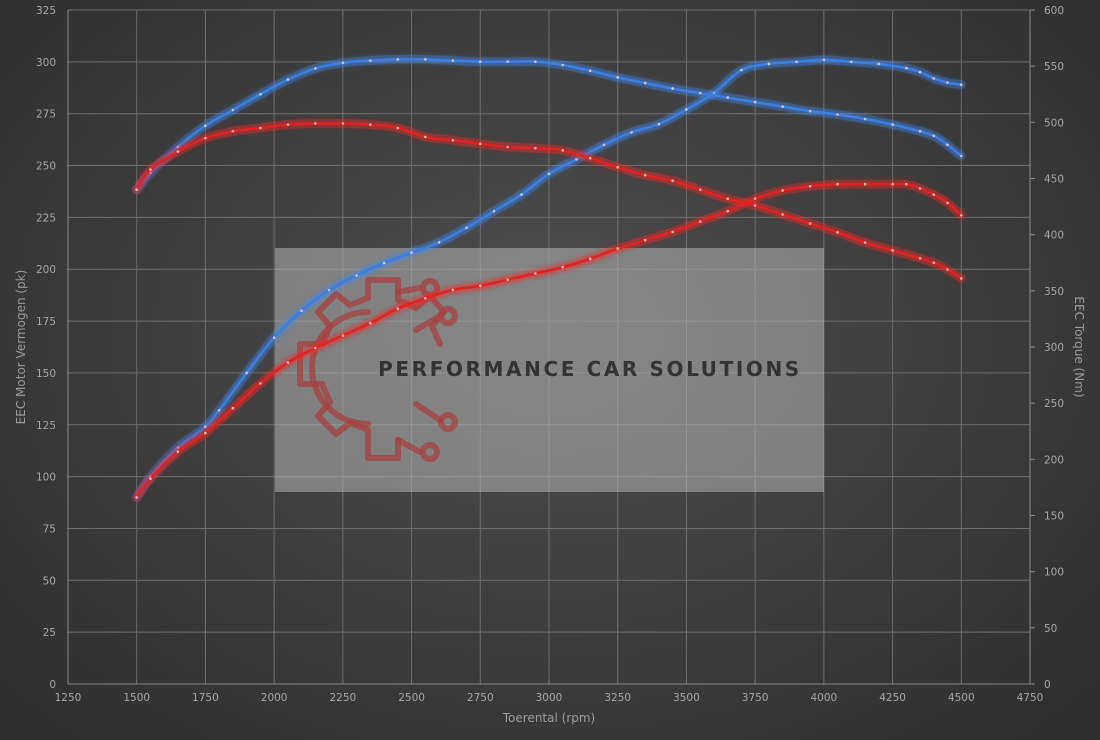 The width and height of the screenshot is (1100, 740). I want to click on x-tick-label: 2000, so click(274, 698).